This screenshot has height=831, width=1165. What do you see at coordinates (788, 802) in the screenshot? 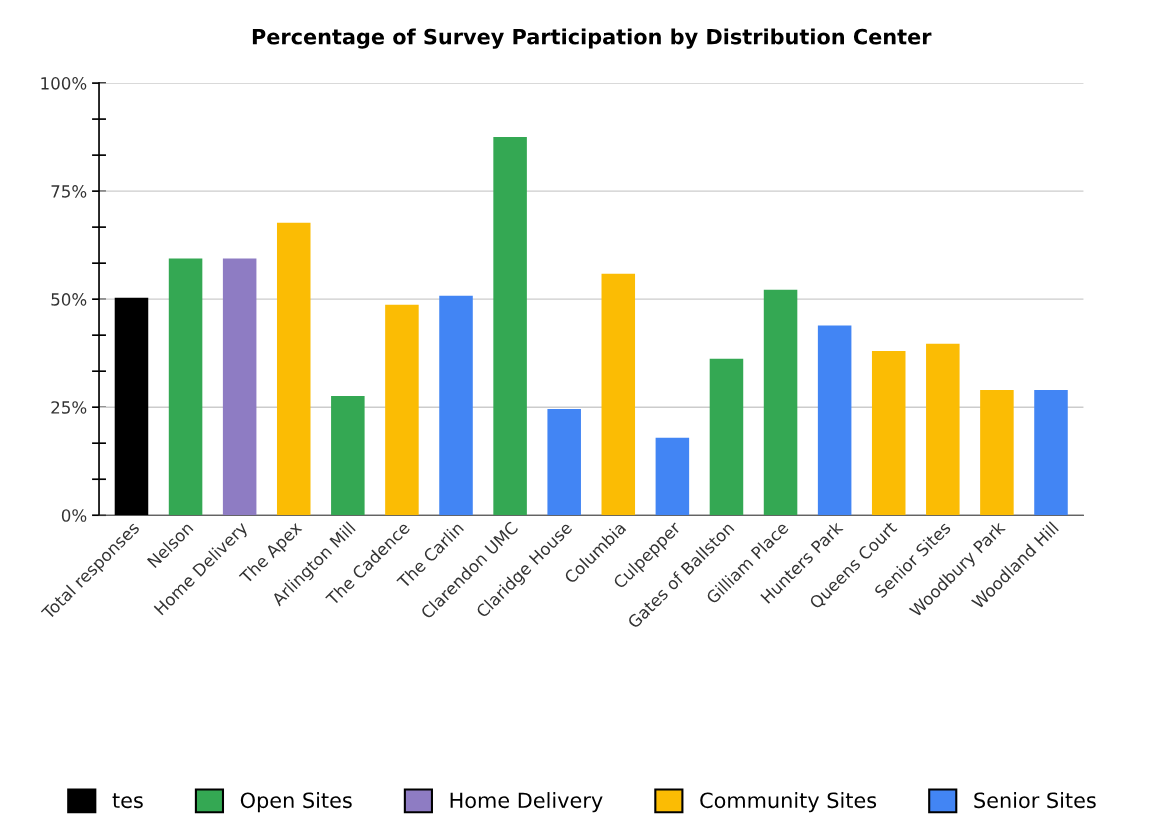
I see `legend-label: Community Sites` at bounding box center [788, 802].